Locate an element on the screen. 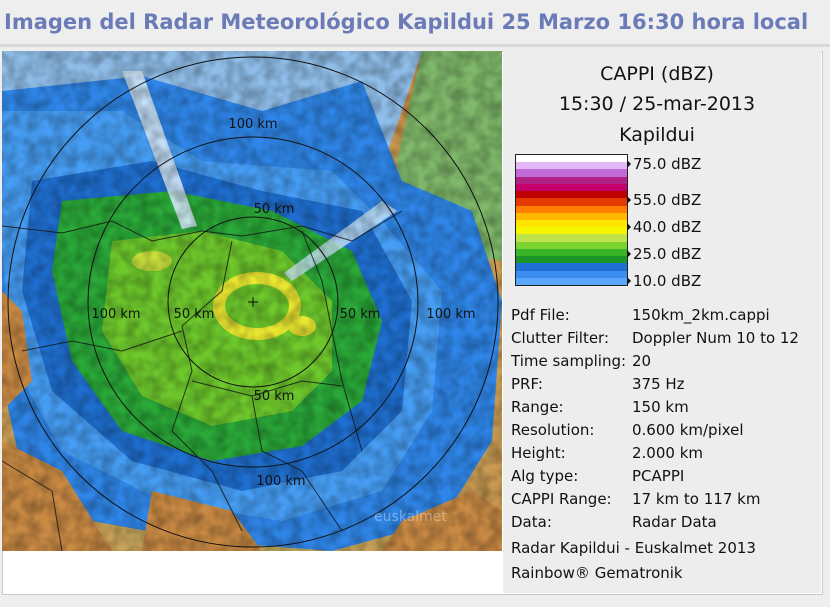 This screenshot has height=607, width=830. footer-credit: Radar Kapildui - Euskalmet 2013 is located at coordinates (633, 548).